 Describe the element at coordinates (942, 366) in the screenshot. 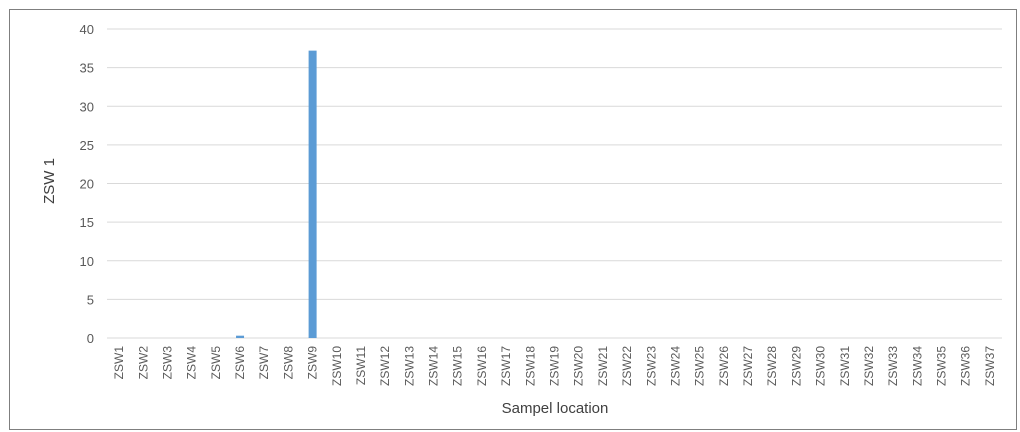

I see `x-tick-label: ZSW35` at that location.